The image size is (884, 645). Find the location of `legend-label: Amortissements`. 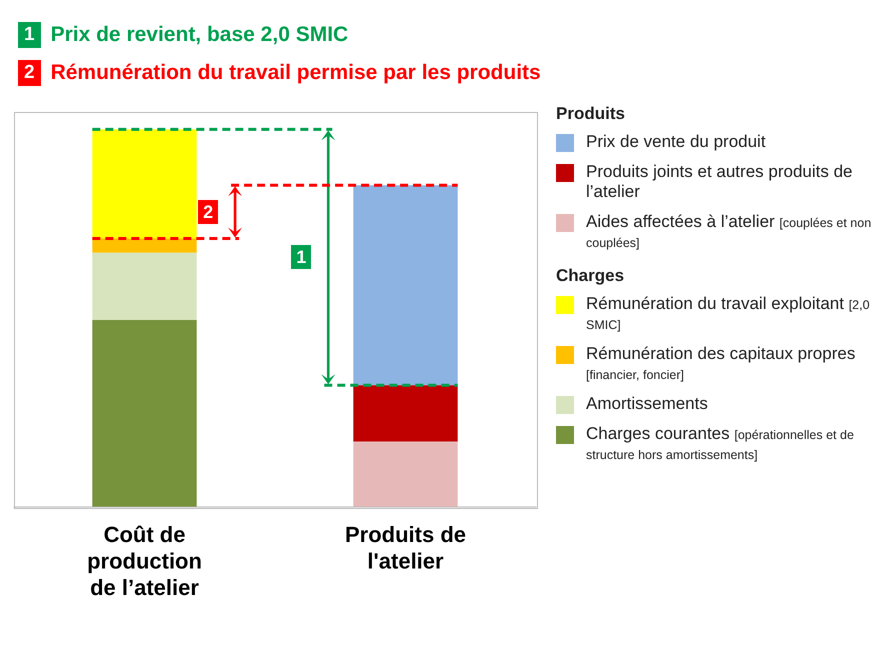

legend-label: Amortissements is located at coordinates (647, 404).